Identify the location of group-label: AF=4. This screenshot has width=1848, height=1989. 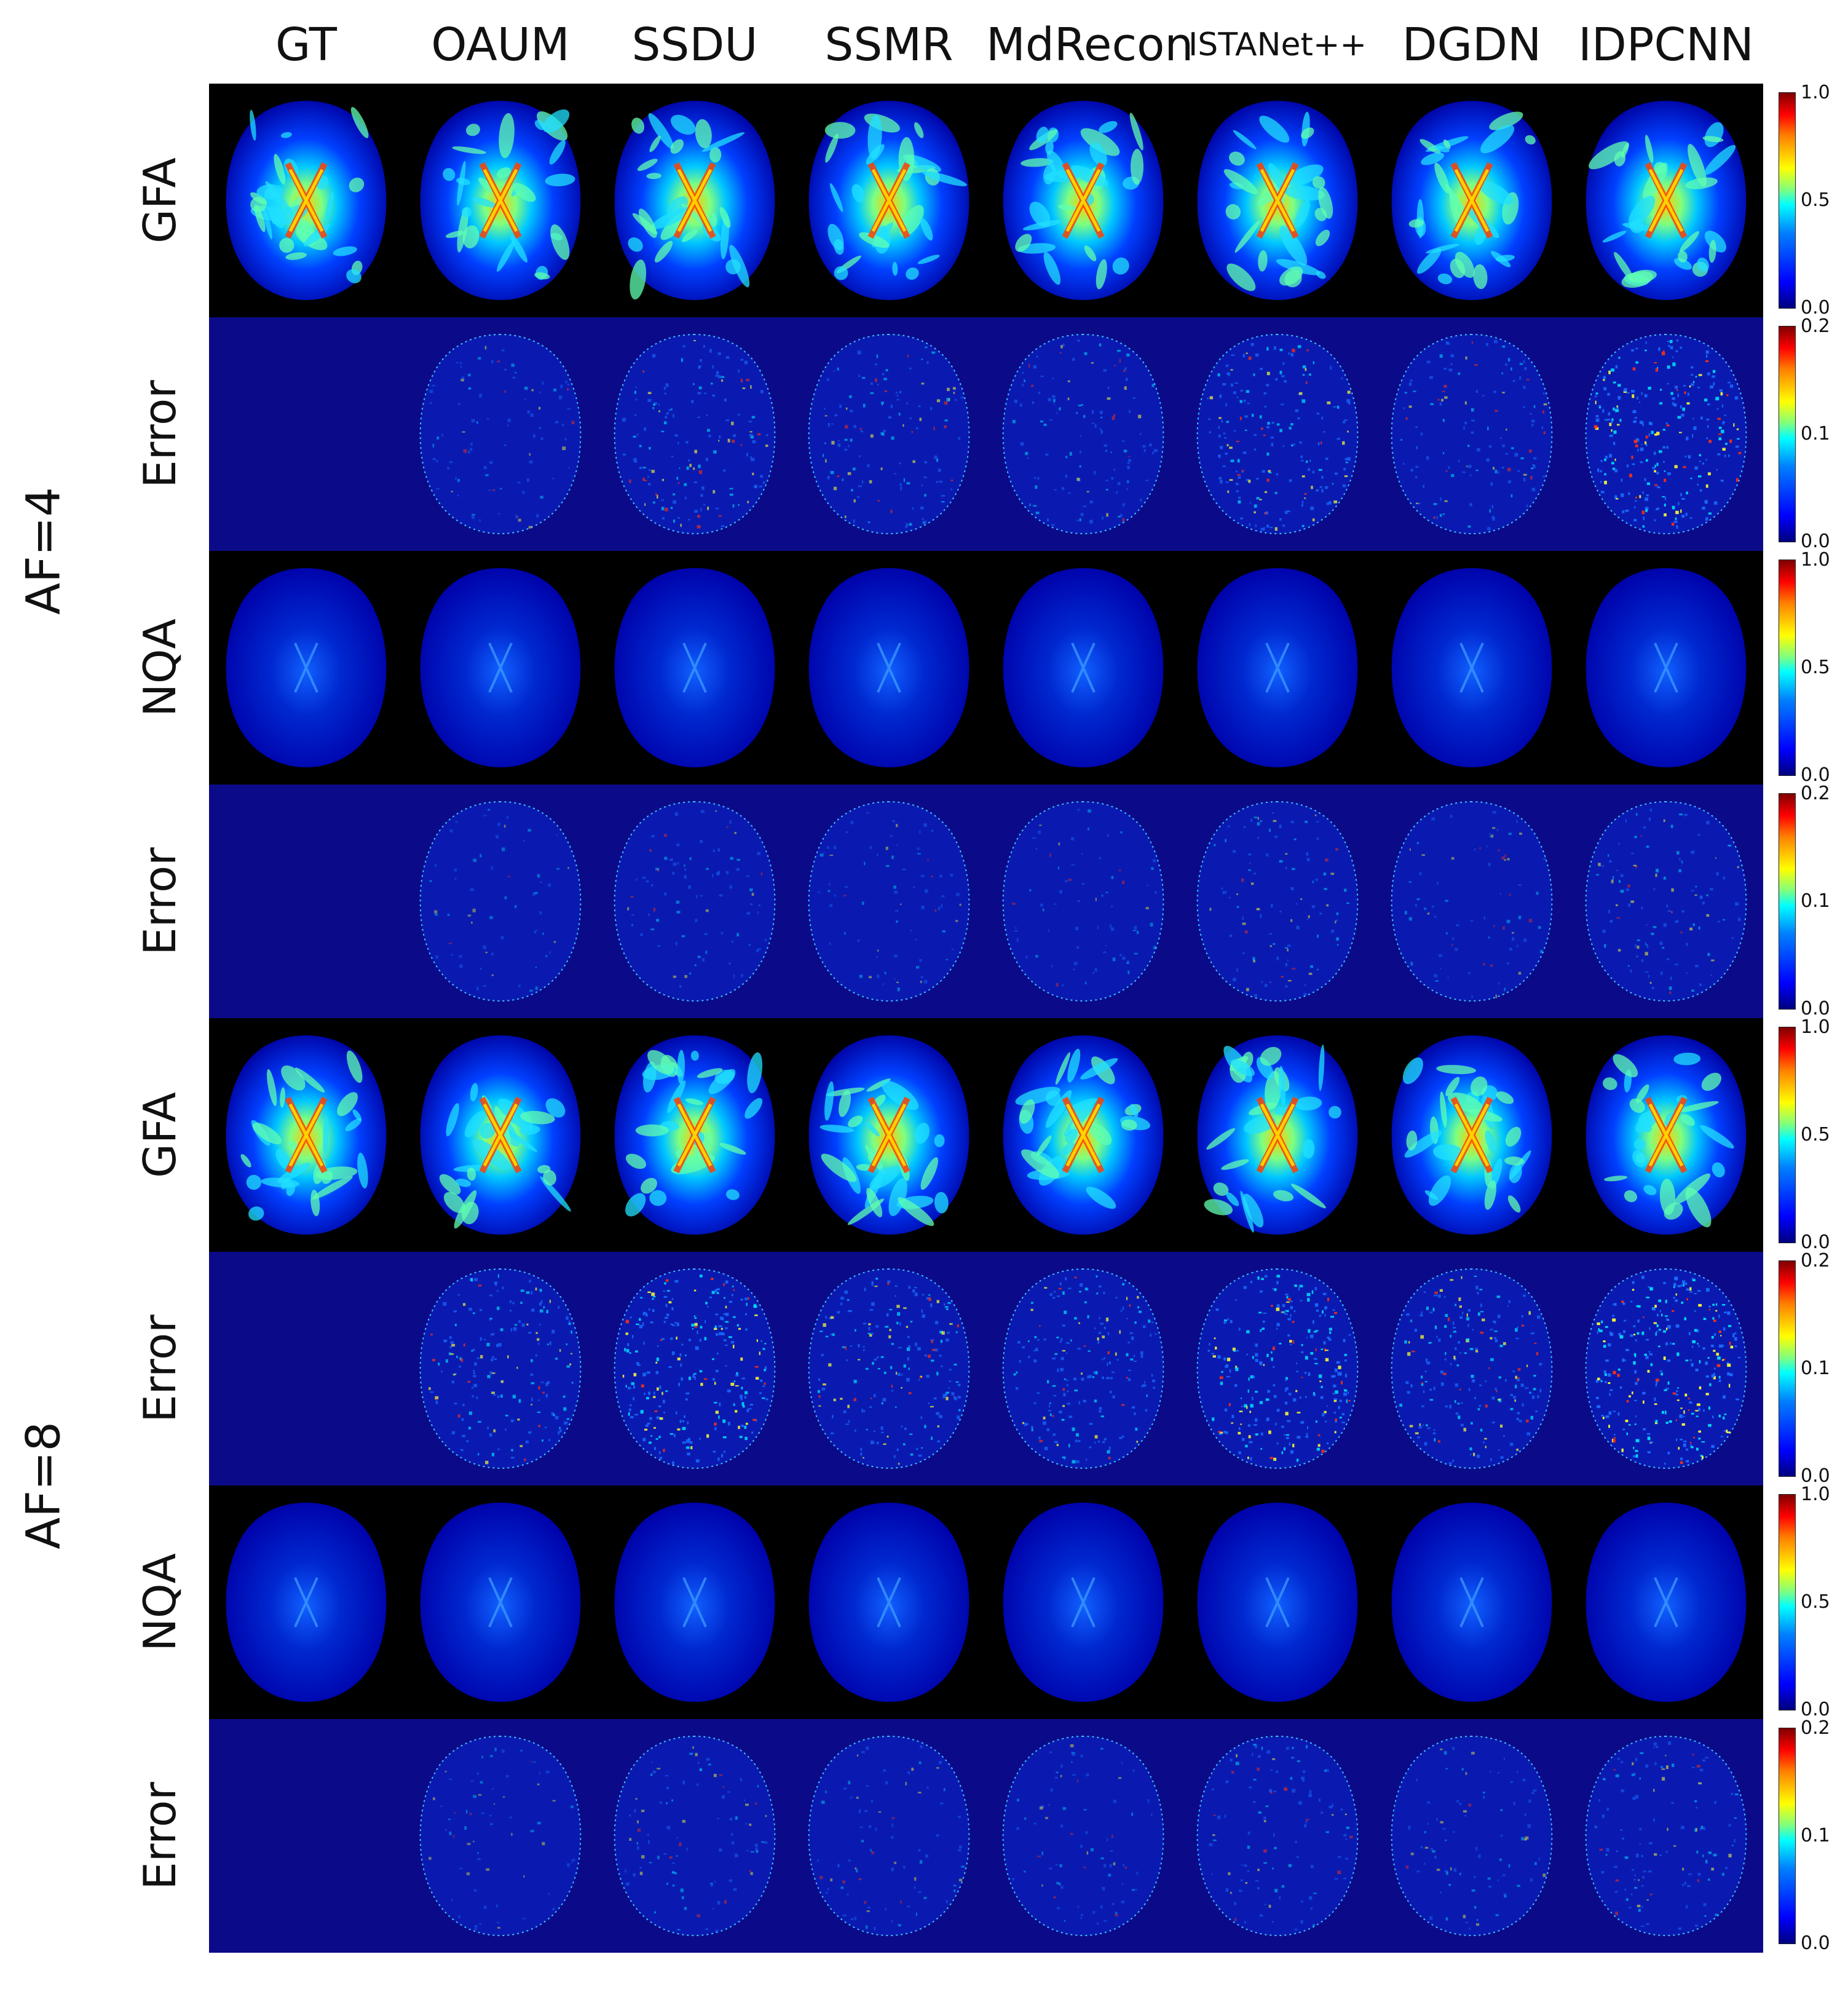
(43, 551).